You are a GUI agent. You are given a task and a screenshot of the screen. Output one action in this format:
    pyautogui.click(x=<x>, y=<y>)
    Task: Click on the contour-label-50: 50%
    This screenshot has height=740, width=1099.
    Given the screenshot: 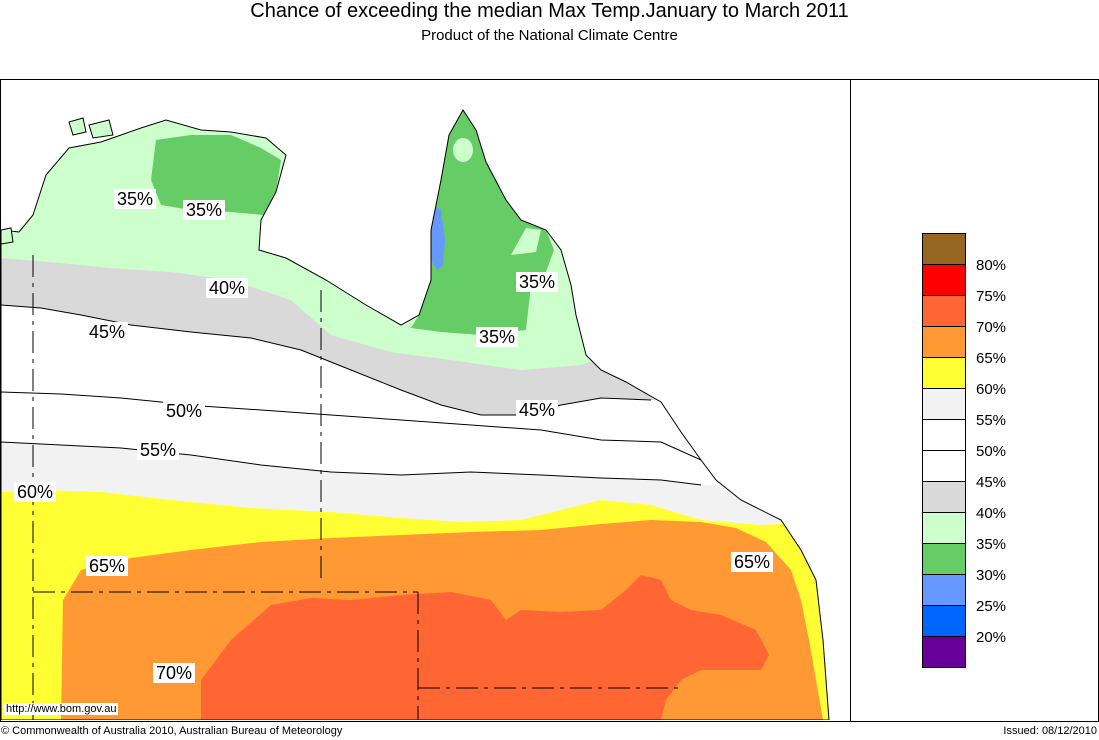 What is the action you would take?
    pyautogui.click(x=184, y=411)
    